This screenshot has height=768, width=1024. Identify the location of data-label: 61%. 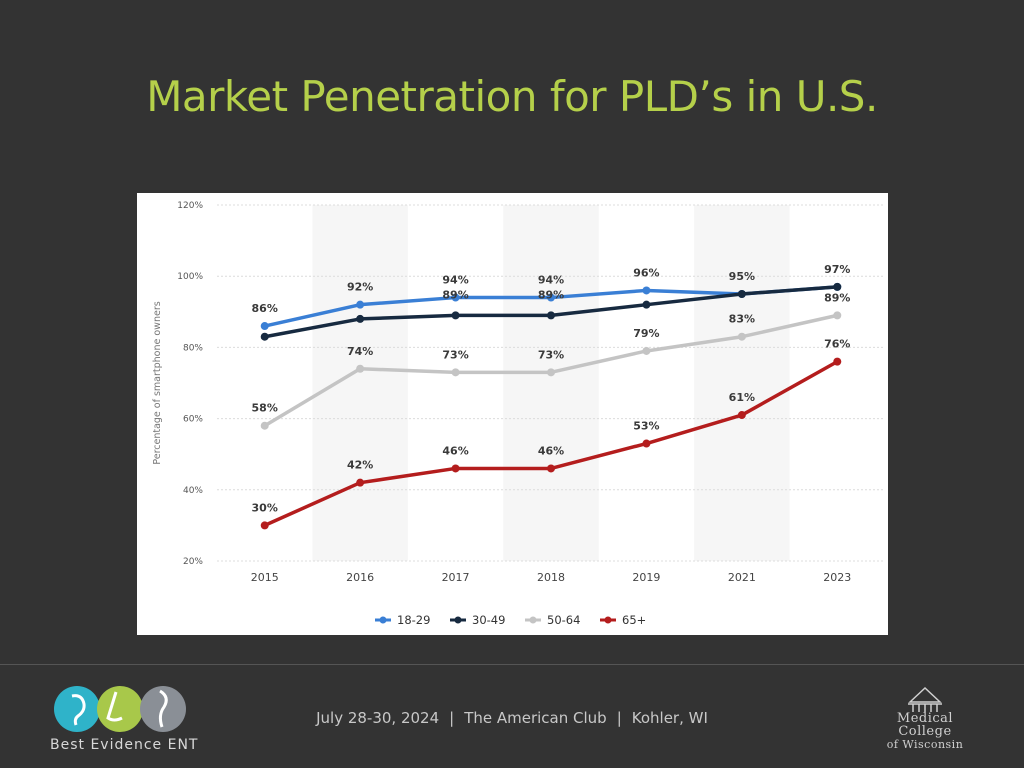
(742, 397).